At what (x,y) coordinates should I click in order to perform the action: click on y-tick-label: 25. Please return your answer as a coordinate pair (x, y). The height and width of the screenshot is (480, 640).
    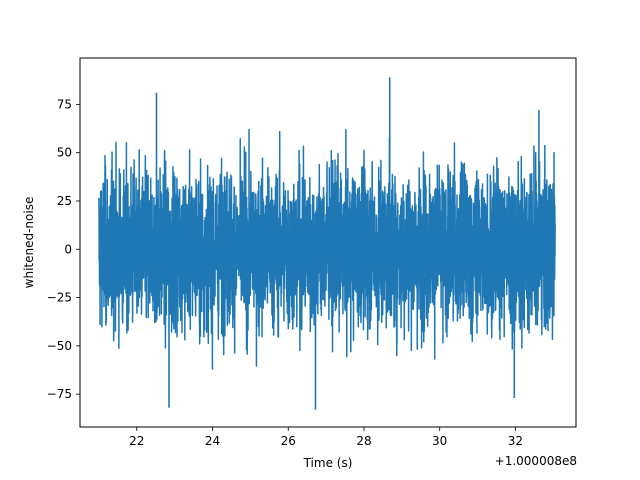
    Looking at the image, I should click on (64, 201).